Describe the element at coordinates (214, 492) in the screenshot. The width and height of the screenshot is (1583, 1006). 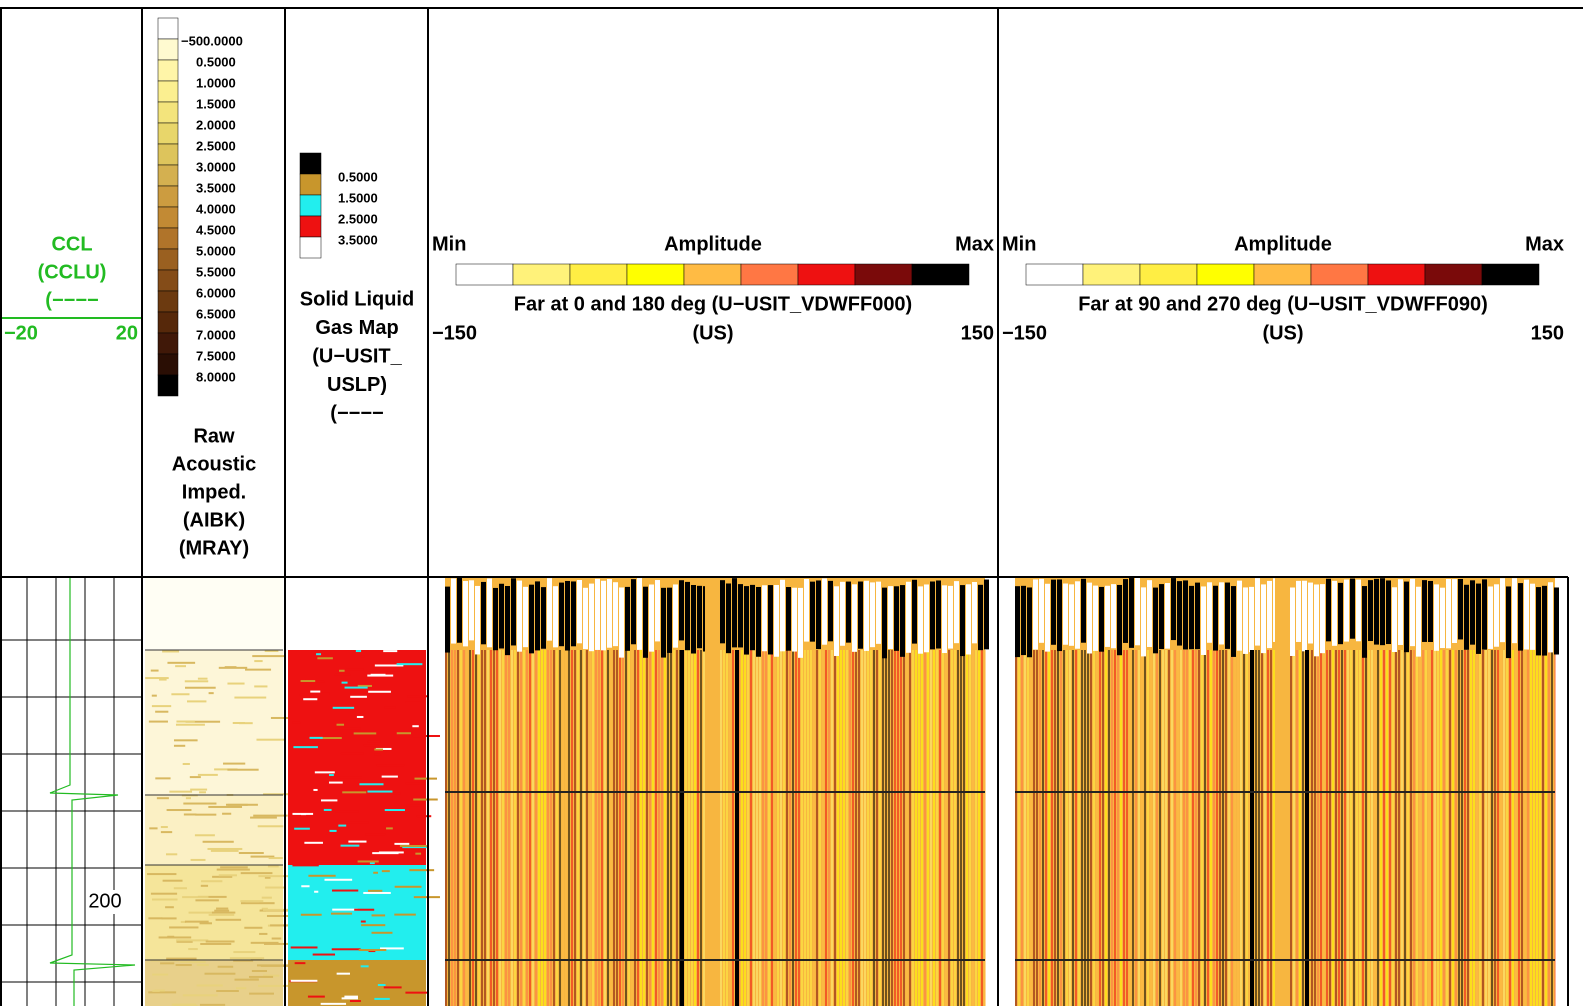
I see `track-title: Imped.` at that location.